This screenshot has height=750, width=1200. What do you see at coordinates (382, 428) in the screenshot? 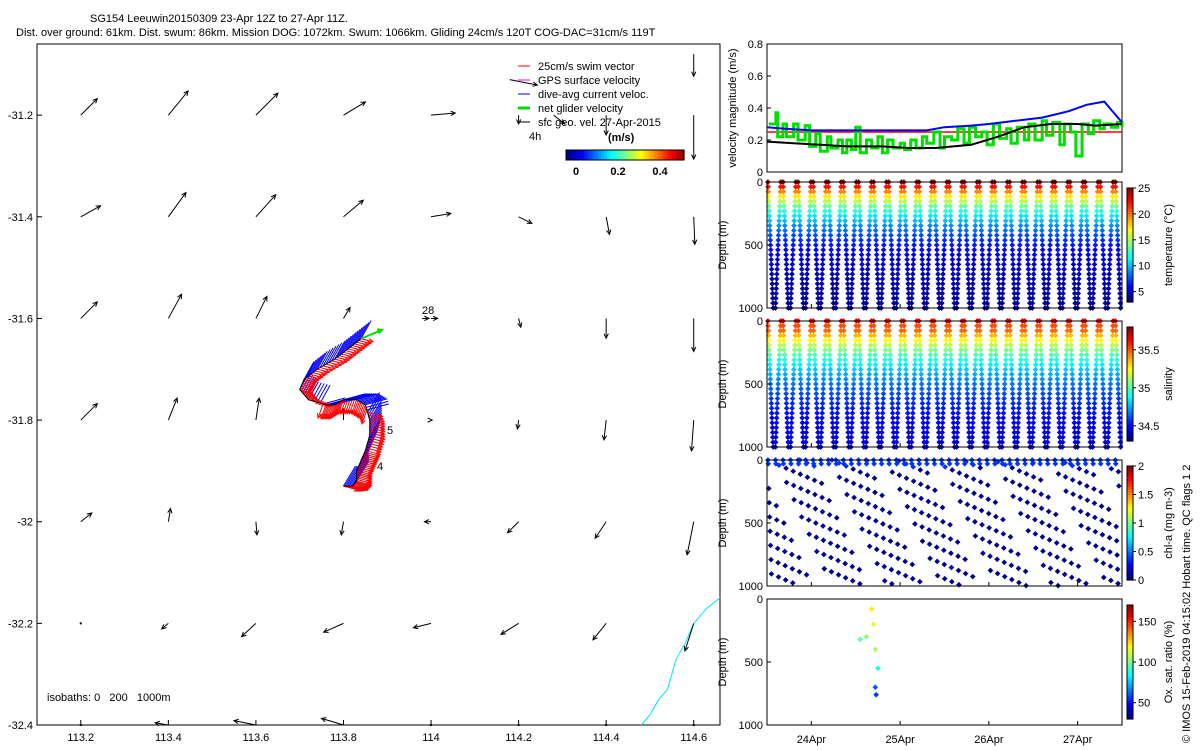
I see `swim-vector-head` at bounding box center [382, 428].